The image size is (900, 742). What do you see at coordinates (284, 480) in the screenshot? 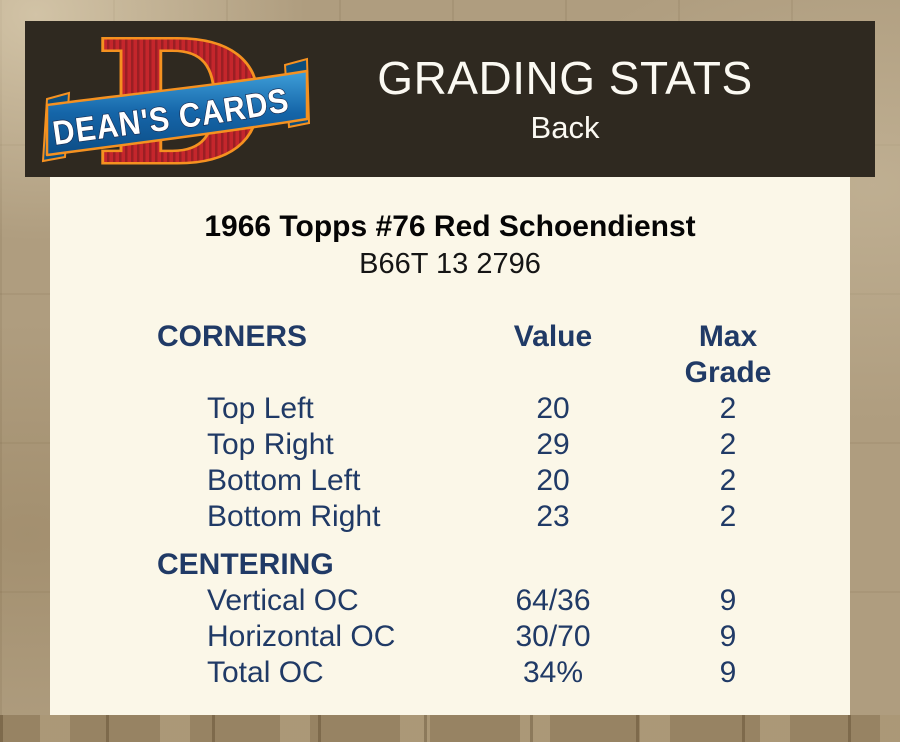
I see `row-label: Bottom Left` at bounding box center [284, 480].